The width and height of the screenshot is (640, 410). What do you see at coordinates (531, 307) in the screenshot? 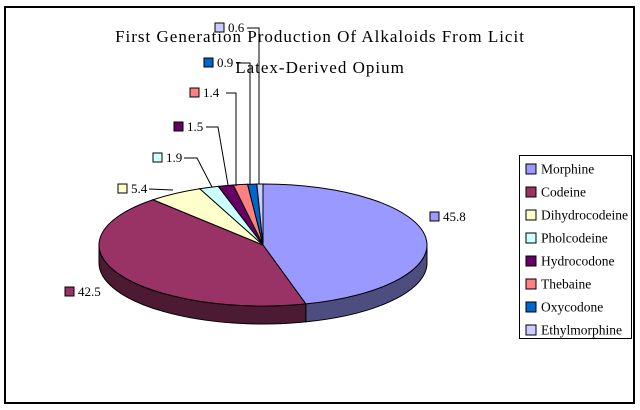
I see `legend-marker-oxycodone` at bounding box center [531, 307].